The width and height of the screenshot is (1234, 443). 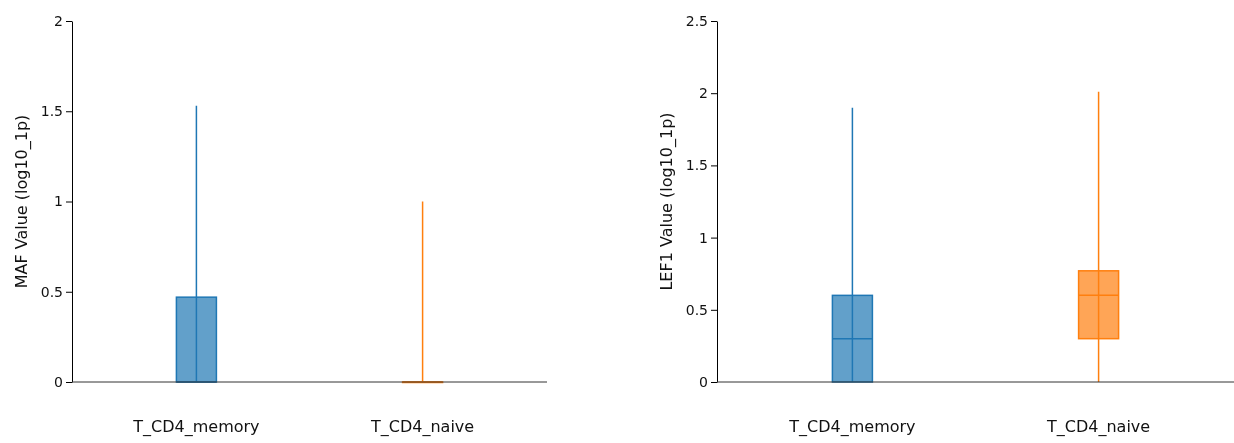 I want to click on y-axis-title: LEF1 Value (log10_1p), so click(x=667, y=201).